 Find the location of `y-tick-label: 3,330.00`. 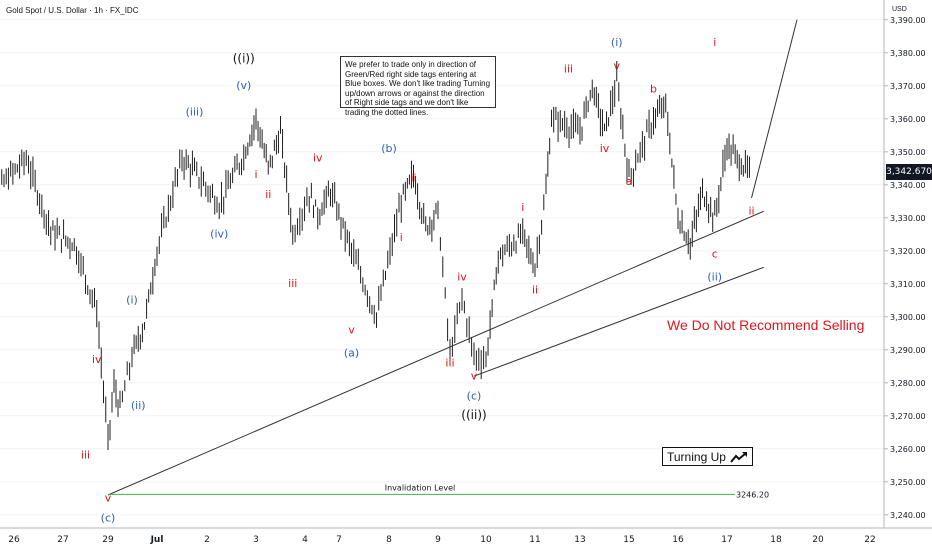

y-tick-label: 3,330.00 is located at coordinates (908, 218).